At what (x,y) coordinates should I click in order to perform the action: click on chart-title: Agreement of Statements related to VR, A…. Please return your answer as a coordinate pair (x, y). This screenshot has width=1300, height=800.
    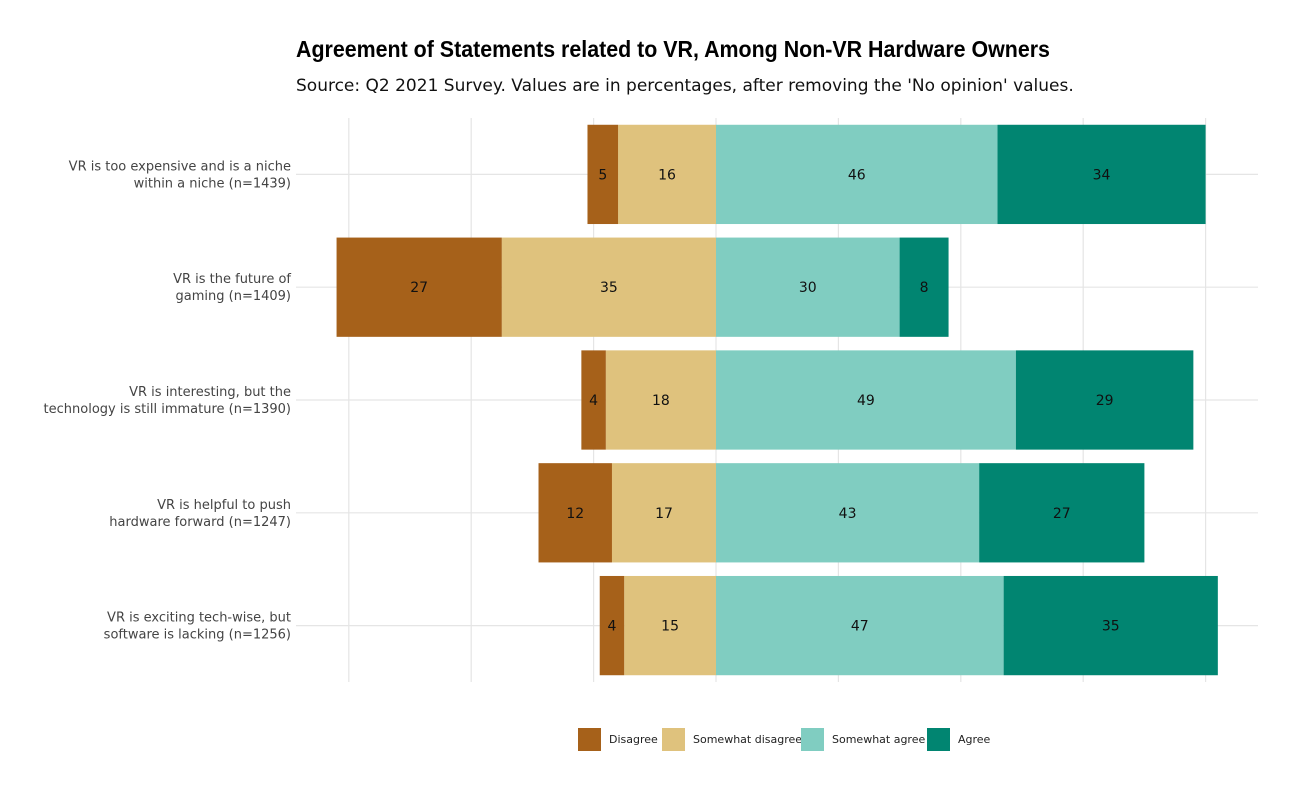
    Looking at the image, I should click on (673, 49).